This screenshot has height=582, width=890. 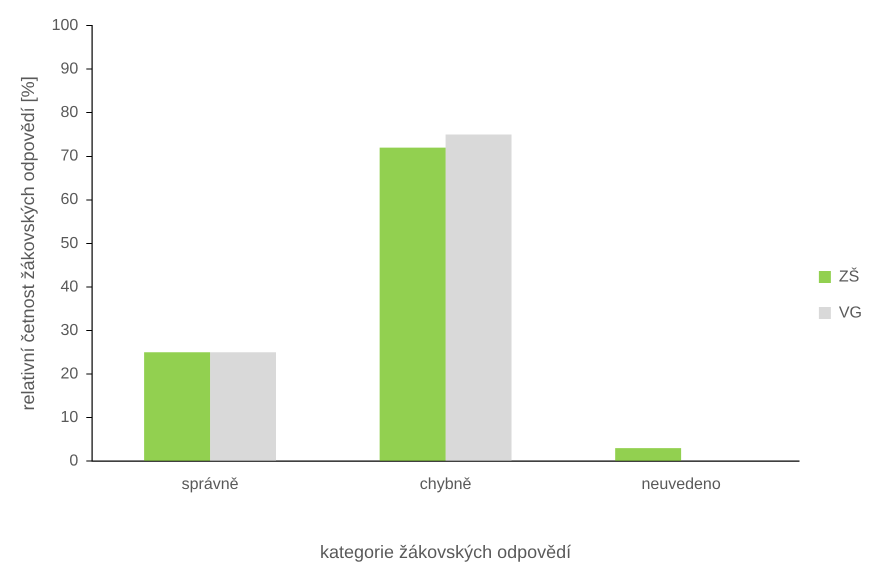 I want to click on x-tick-label: správně, so click(x=210, y=485).